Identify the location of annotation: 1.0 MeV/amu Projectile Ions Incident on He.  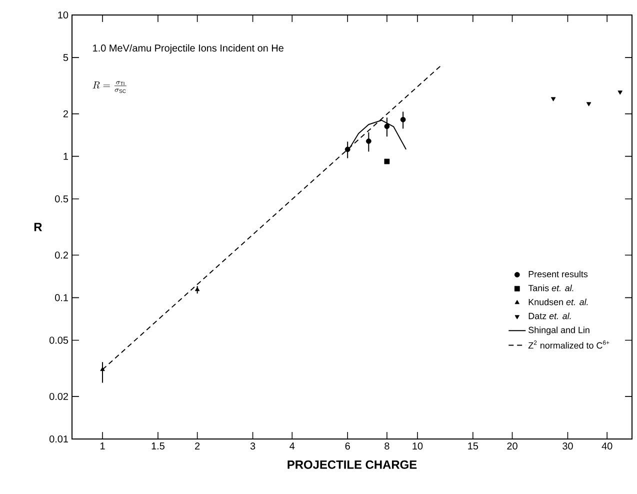
(188, 49).